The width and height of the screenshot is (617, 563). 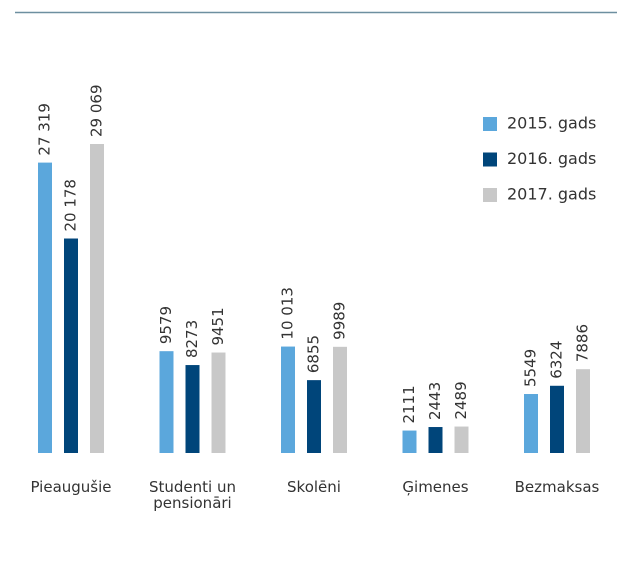 I want to click on data-label: 6855, so click(x=314, y=354).